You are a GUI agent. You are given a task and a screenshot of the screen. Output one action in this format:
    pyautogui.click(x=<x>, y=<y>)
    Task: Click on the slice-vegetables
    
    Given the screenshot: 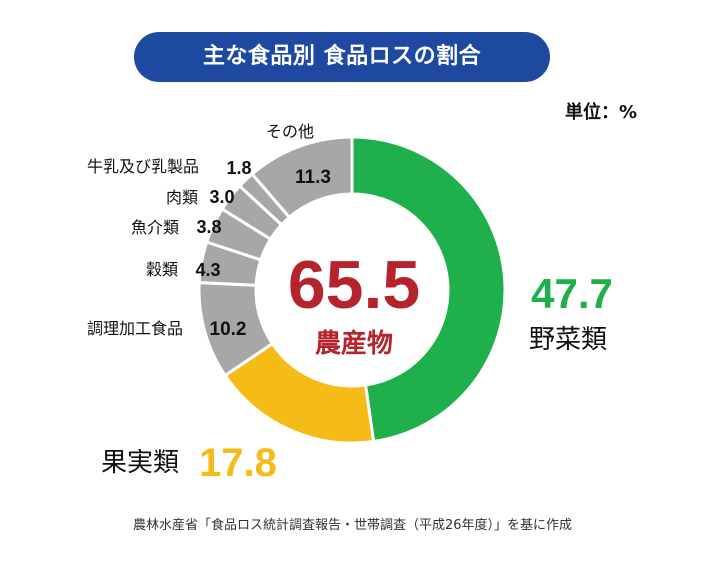 What is the action you would take?
    pyautogui.click(x=428, y=289)
    